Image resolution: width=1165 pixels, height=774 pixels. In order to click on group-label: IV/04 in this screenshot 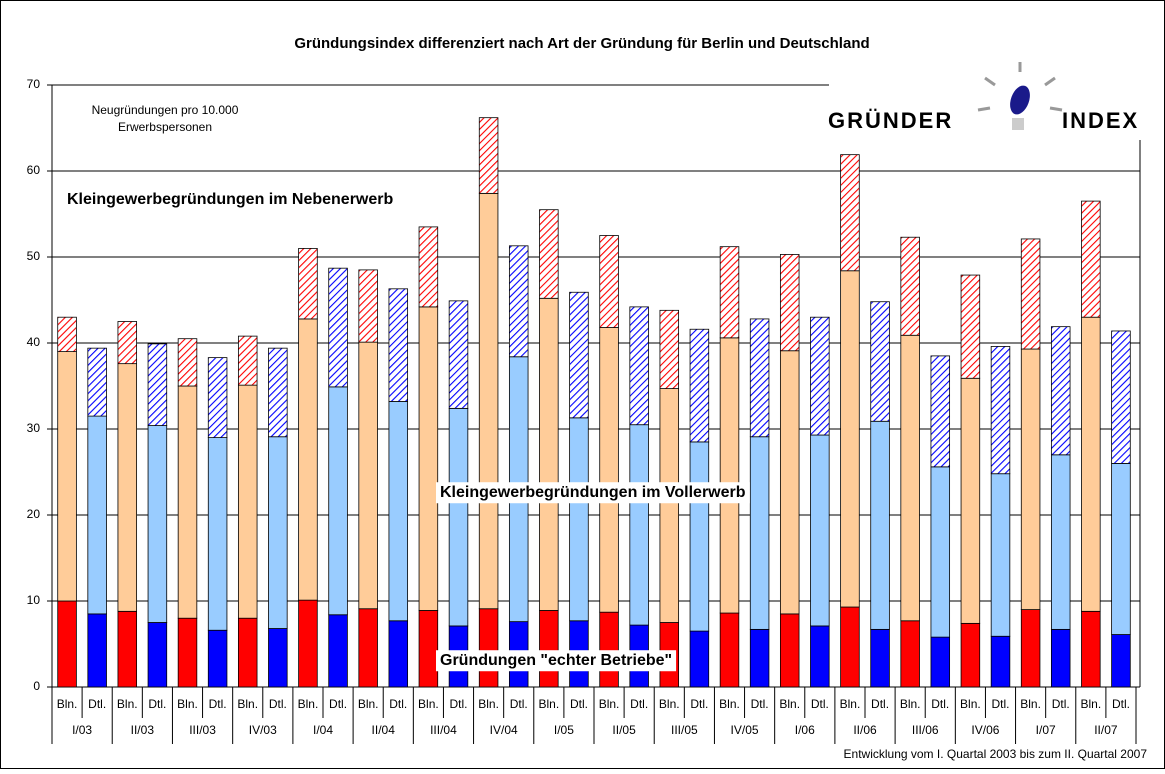, I will do `click(504, 730)`.